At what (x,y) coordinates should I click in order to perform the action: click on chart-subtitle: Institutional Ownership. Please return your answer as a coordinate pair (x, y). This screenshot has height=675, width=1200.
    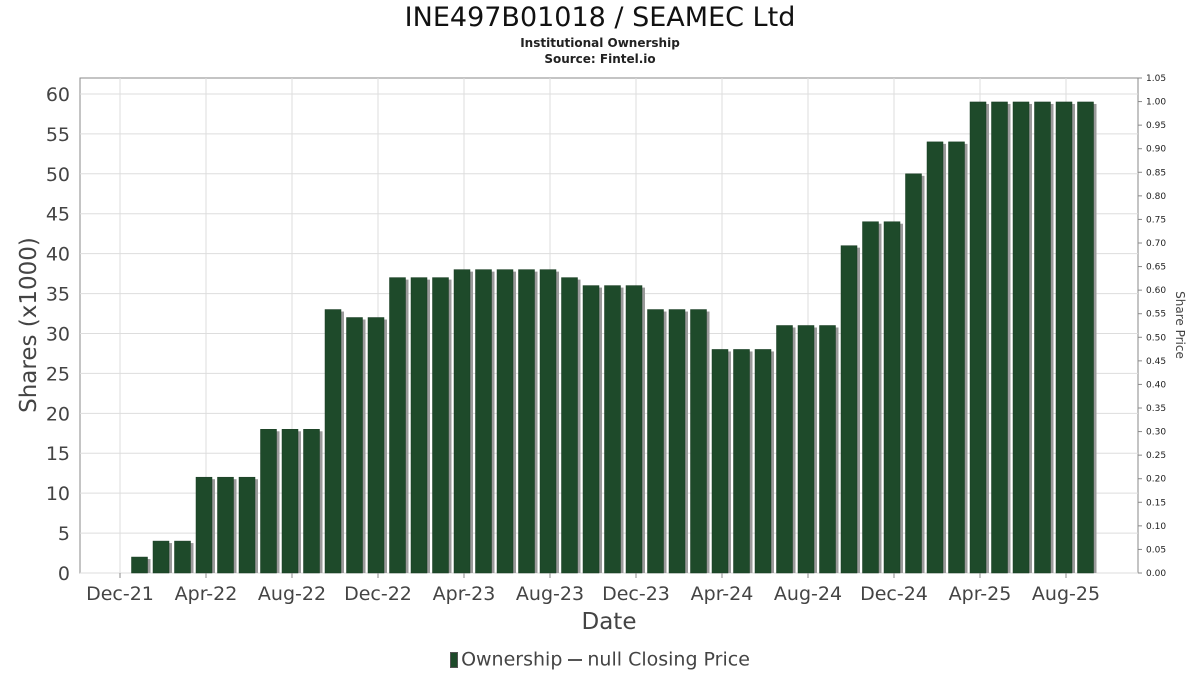
    Looking at the image, I should click on (600, 43).